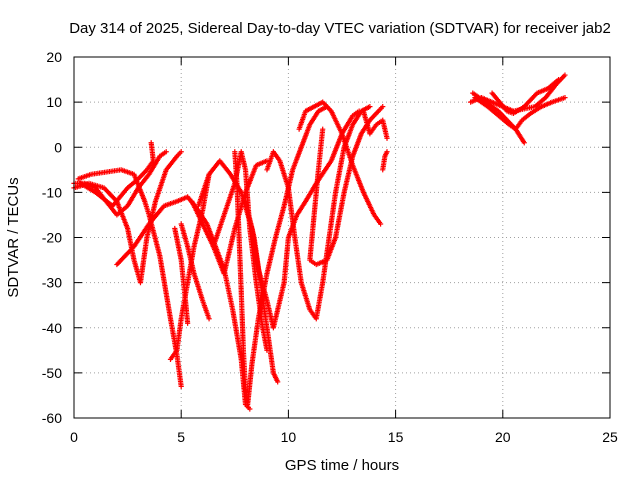 The image size is (640, 480). What do you see at coordinates (54, 57) in the screenshot?
I see `y-tick-label: 20` at bounding box center [54, 57].